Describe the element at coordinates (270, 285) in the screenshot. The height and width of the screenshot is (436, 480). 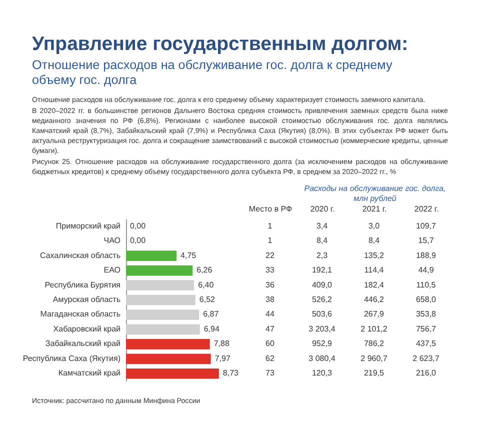
I see `text: 36` at that location.